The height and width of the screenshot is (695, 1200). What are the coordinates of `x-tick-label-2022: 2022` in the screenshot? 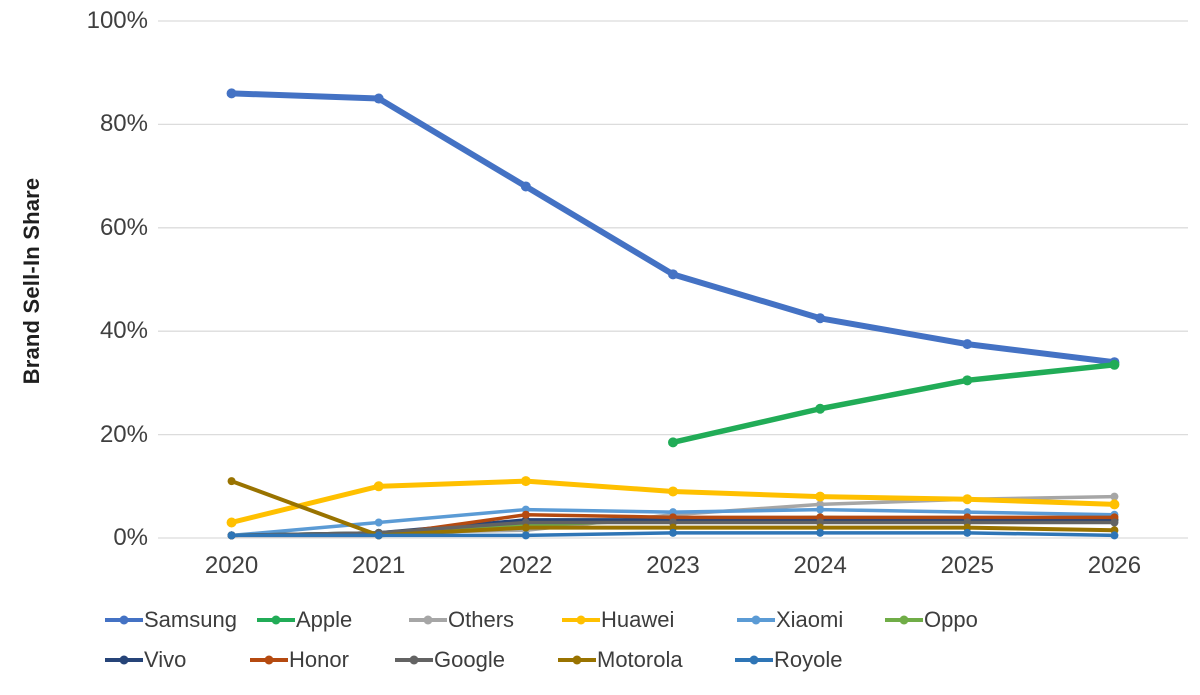 It's located at (526, 565).